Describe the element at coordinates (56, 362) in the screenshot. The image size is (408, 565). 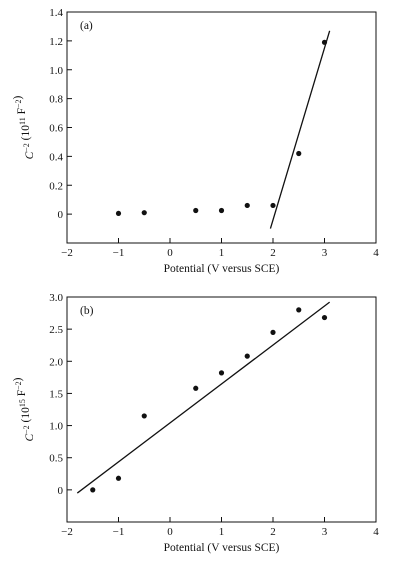
I see `y-tick-label: 2.0` at that location.